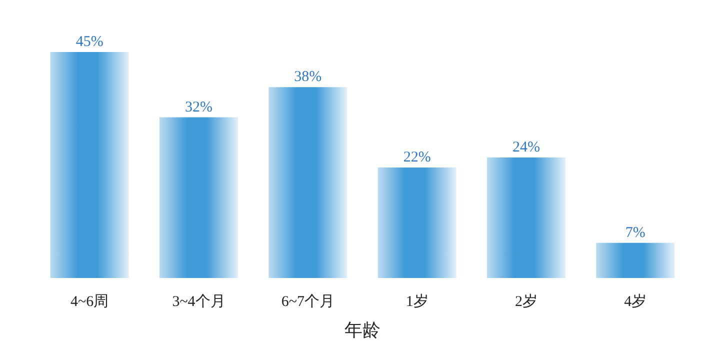 This screenshot has width=720, height=347. Describe the element at coordinates (307, 301) in the screenshot. I see `x-tick-label: 6~7个月` at that location.